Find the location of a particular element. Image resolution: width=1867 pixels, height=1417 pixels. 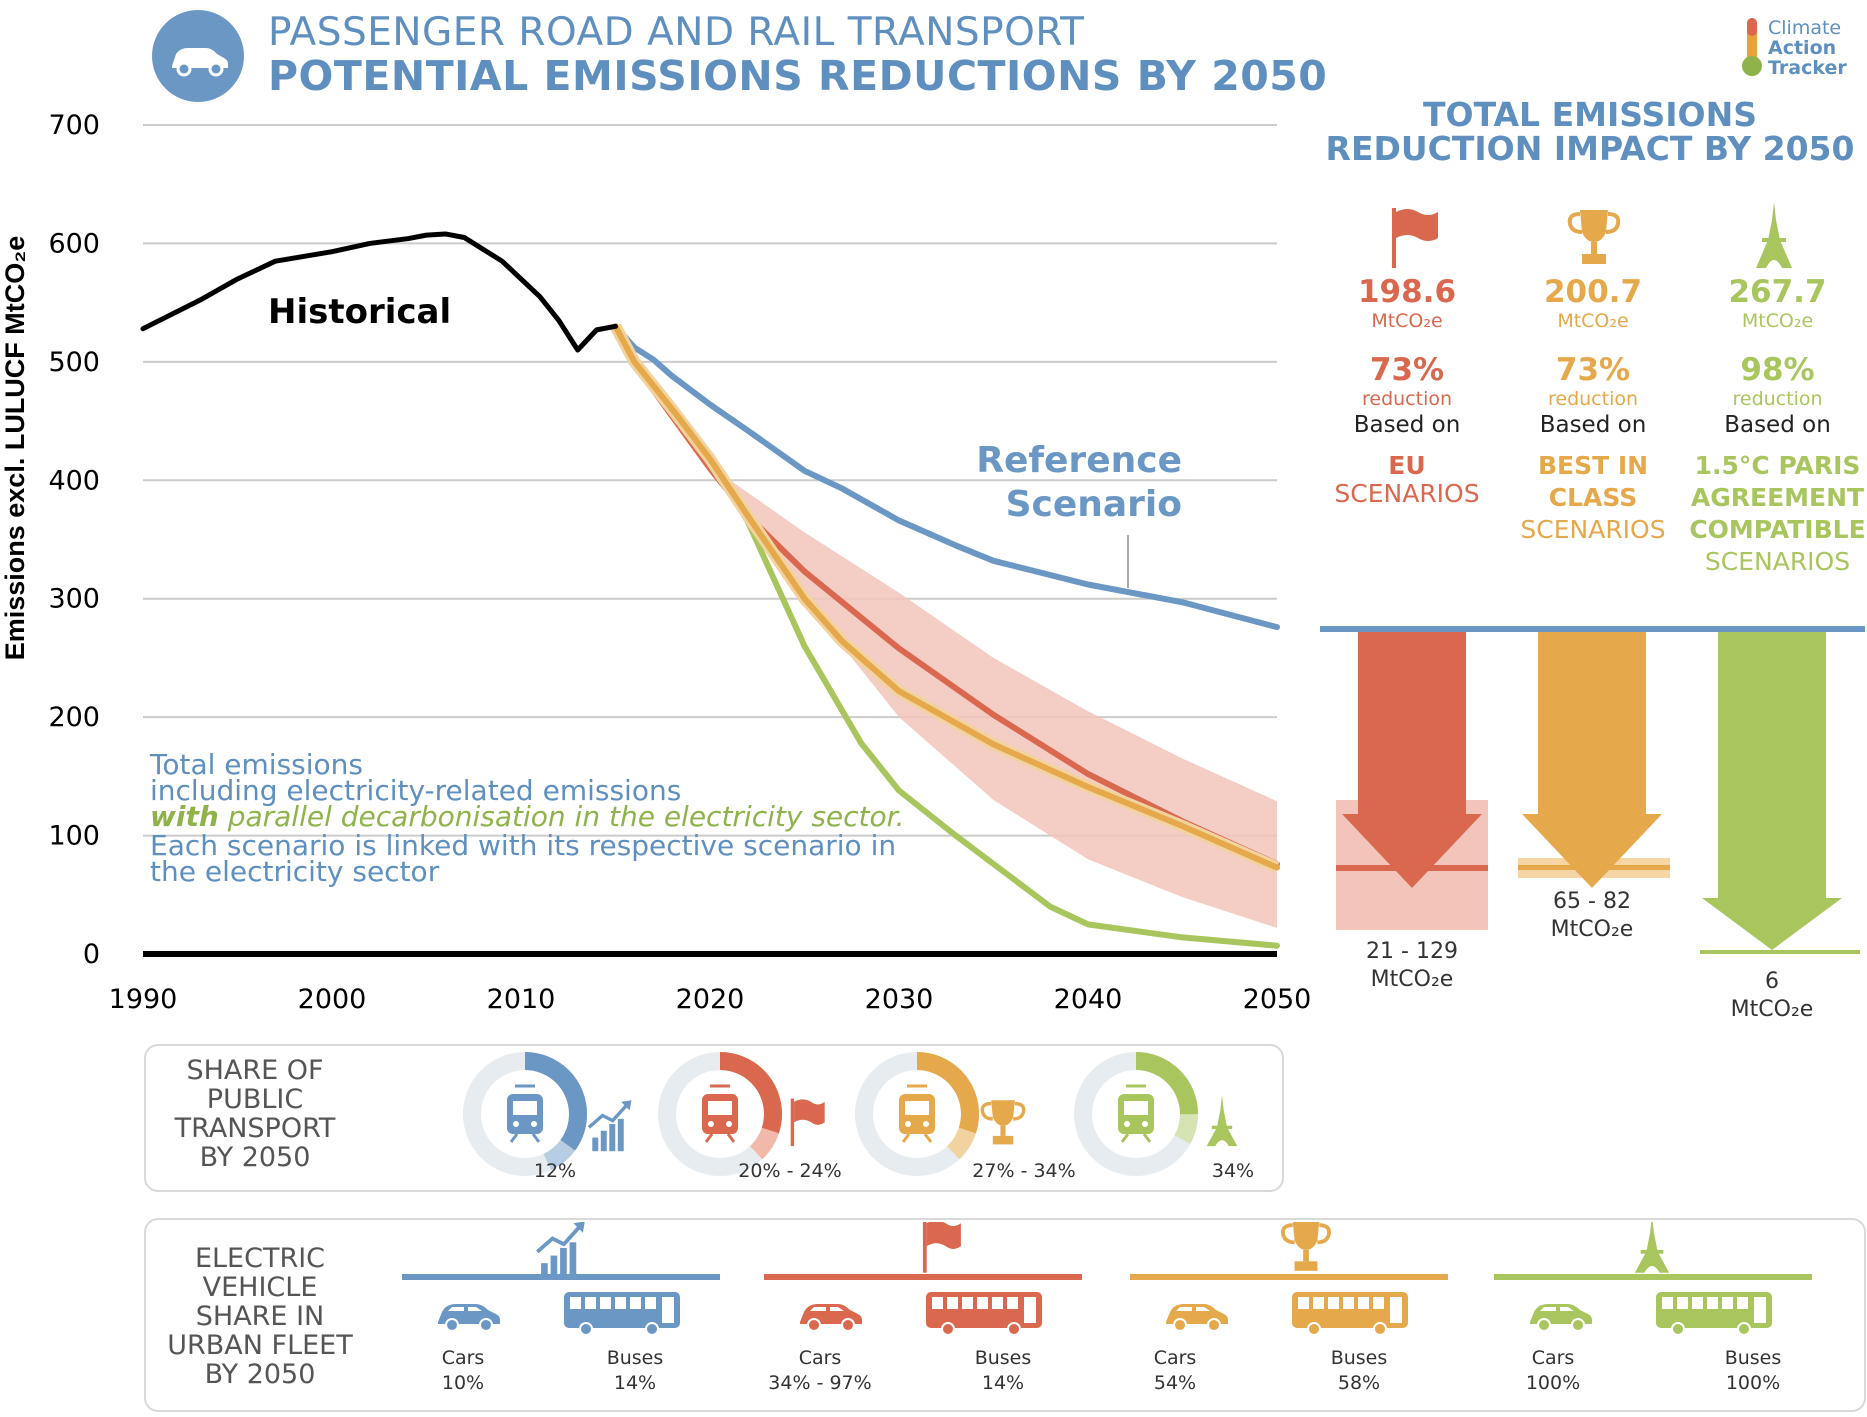

note-line1: Total emissions is located at coordinates (256, 764).